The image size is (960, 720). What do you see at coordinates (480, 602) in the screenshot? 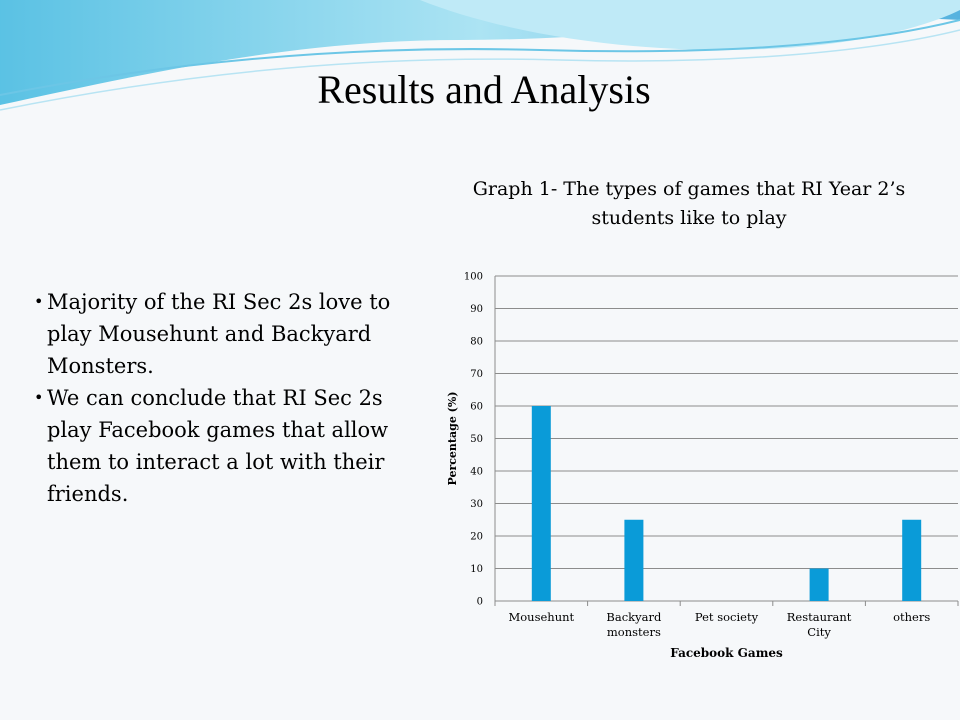
I see `y-tick-label: 0` at bounding box center [480, 602].